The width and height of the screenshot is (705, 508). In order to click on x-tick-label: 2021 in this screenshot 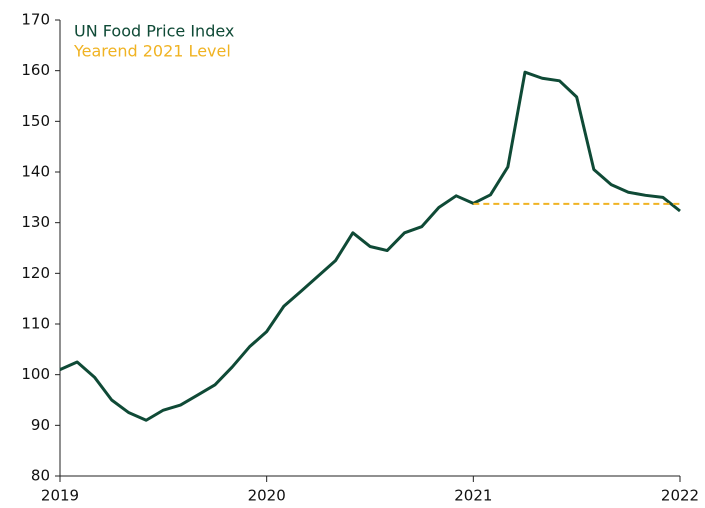, I will do `click(473, 496)`.